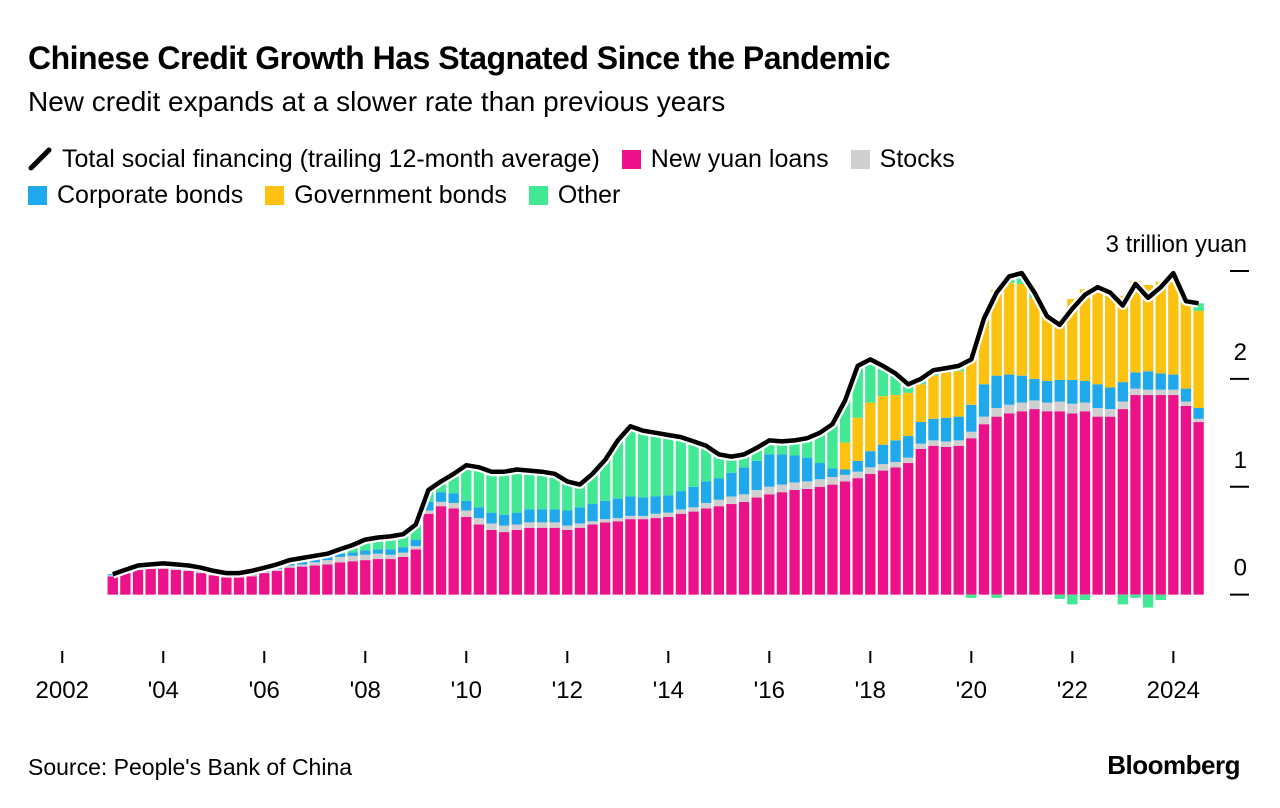  I want to click on x-tick-label: '10, so click(466, 690).